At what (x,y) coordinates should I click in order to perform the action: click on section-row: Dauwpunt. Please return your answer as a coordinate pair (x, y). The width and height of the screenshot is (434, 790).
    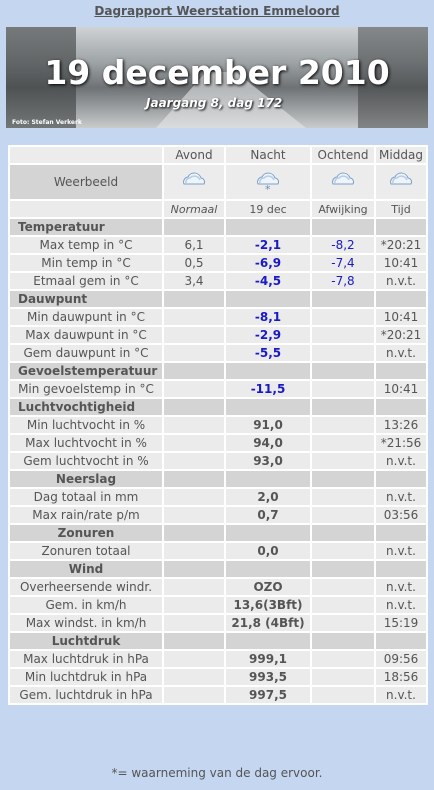
    Looking at the image, I should click on (218, 299).